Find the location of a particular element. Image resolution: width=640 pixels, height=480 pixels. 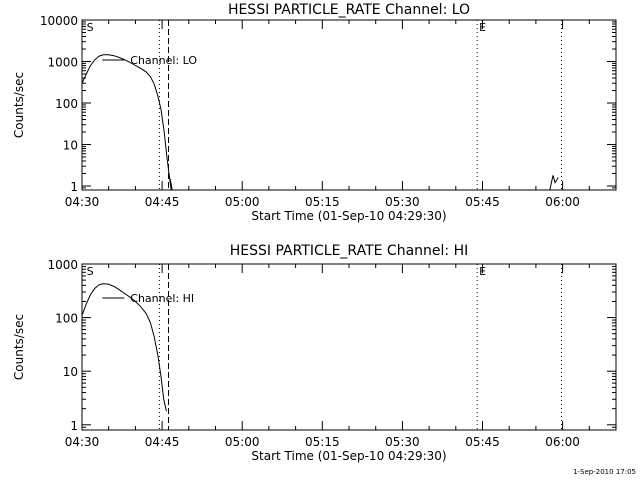

legend-label: Channel: HI is located at coordinates (162, 298).